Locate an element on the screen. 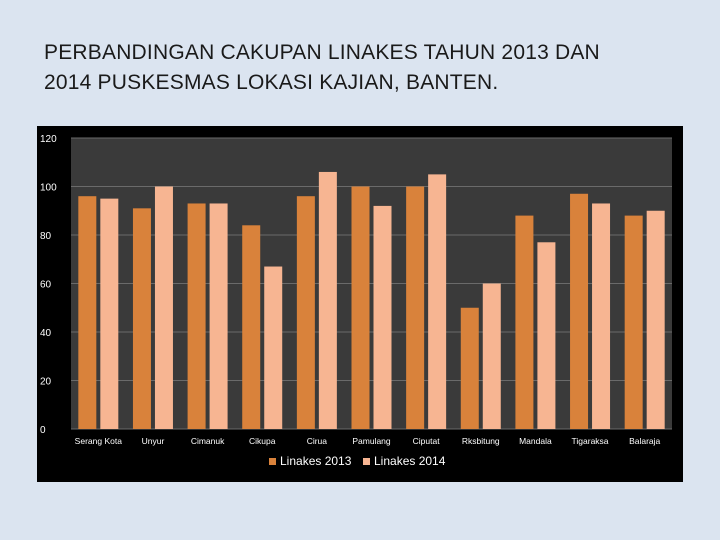  y-tick-label: 60 is located at coordinates (46, 285).